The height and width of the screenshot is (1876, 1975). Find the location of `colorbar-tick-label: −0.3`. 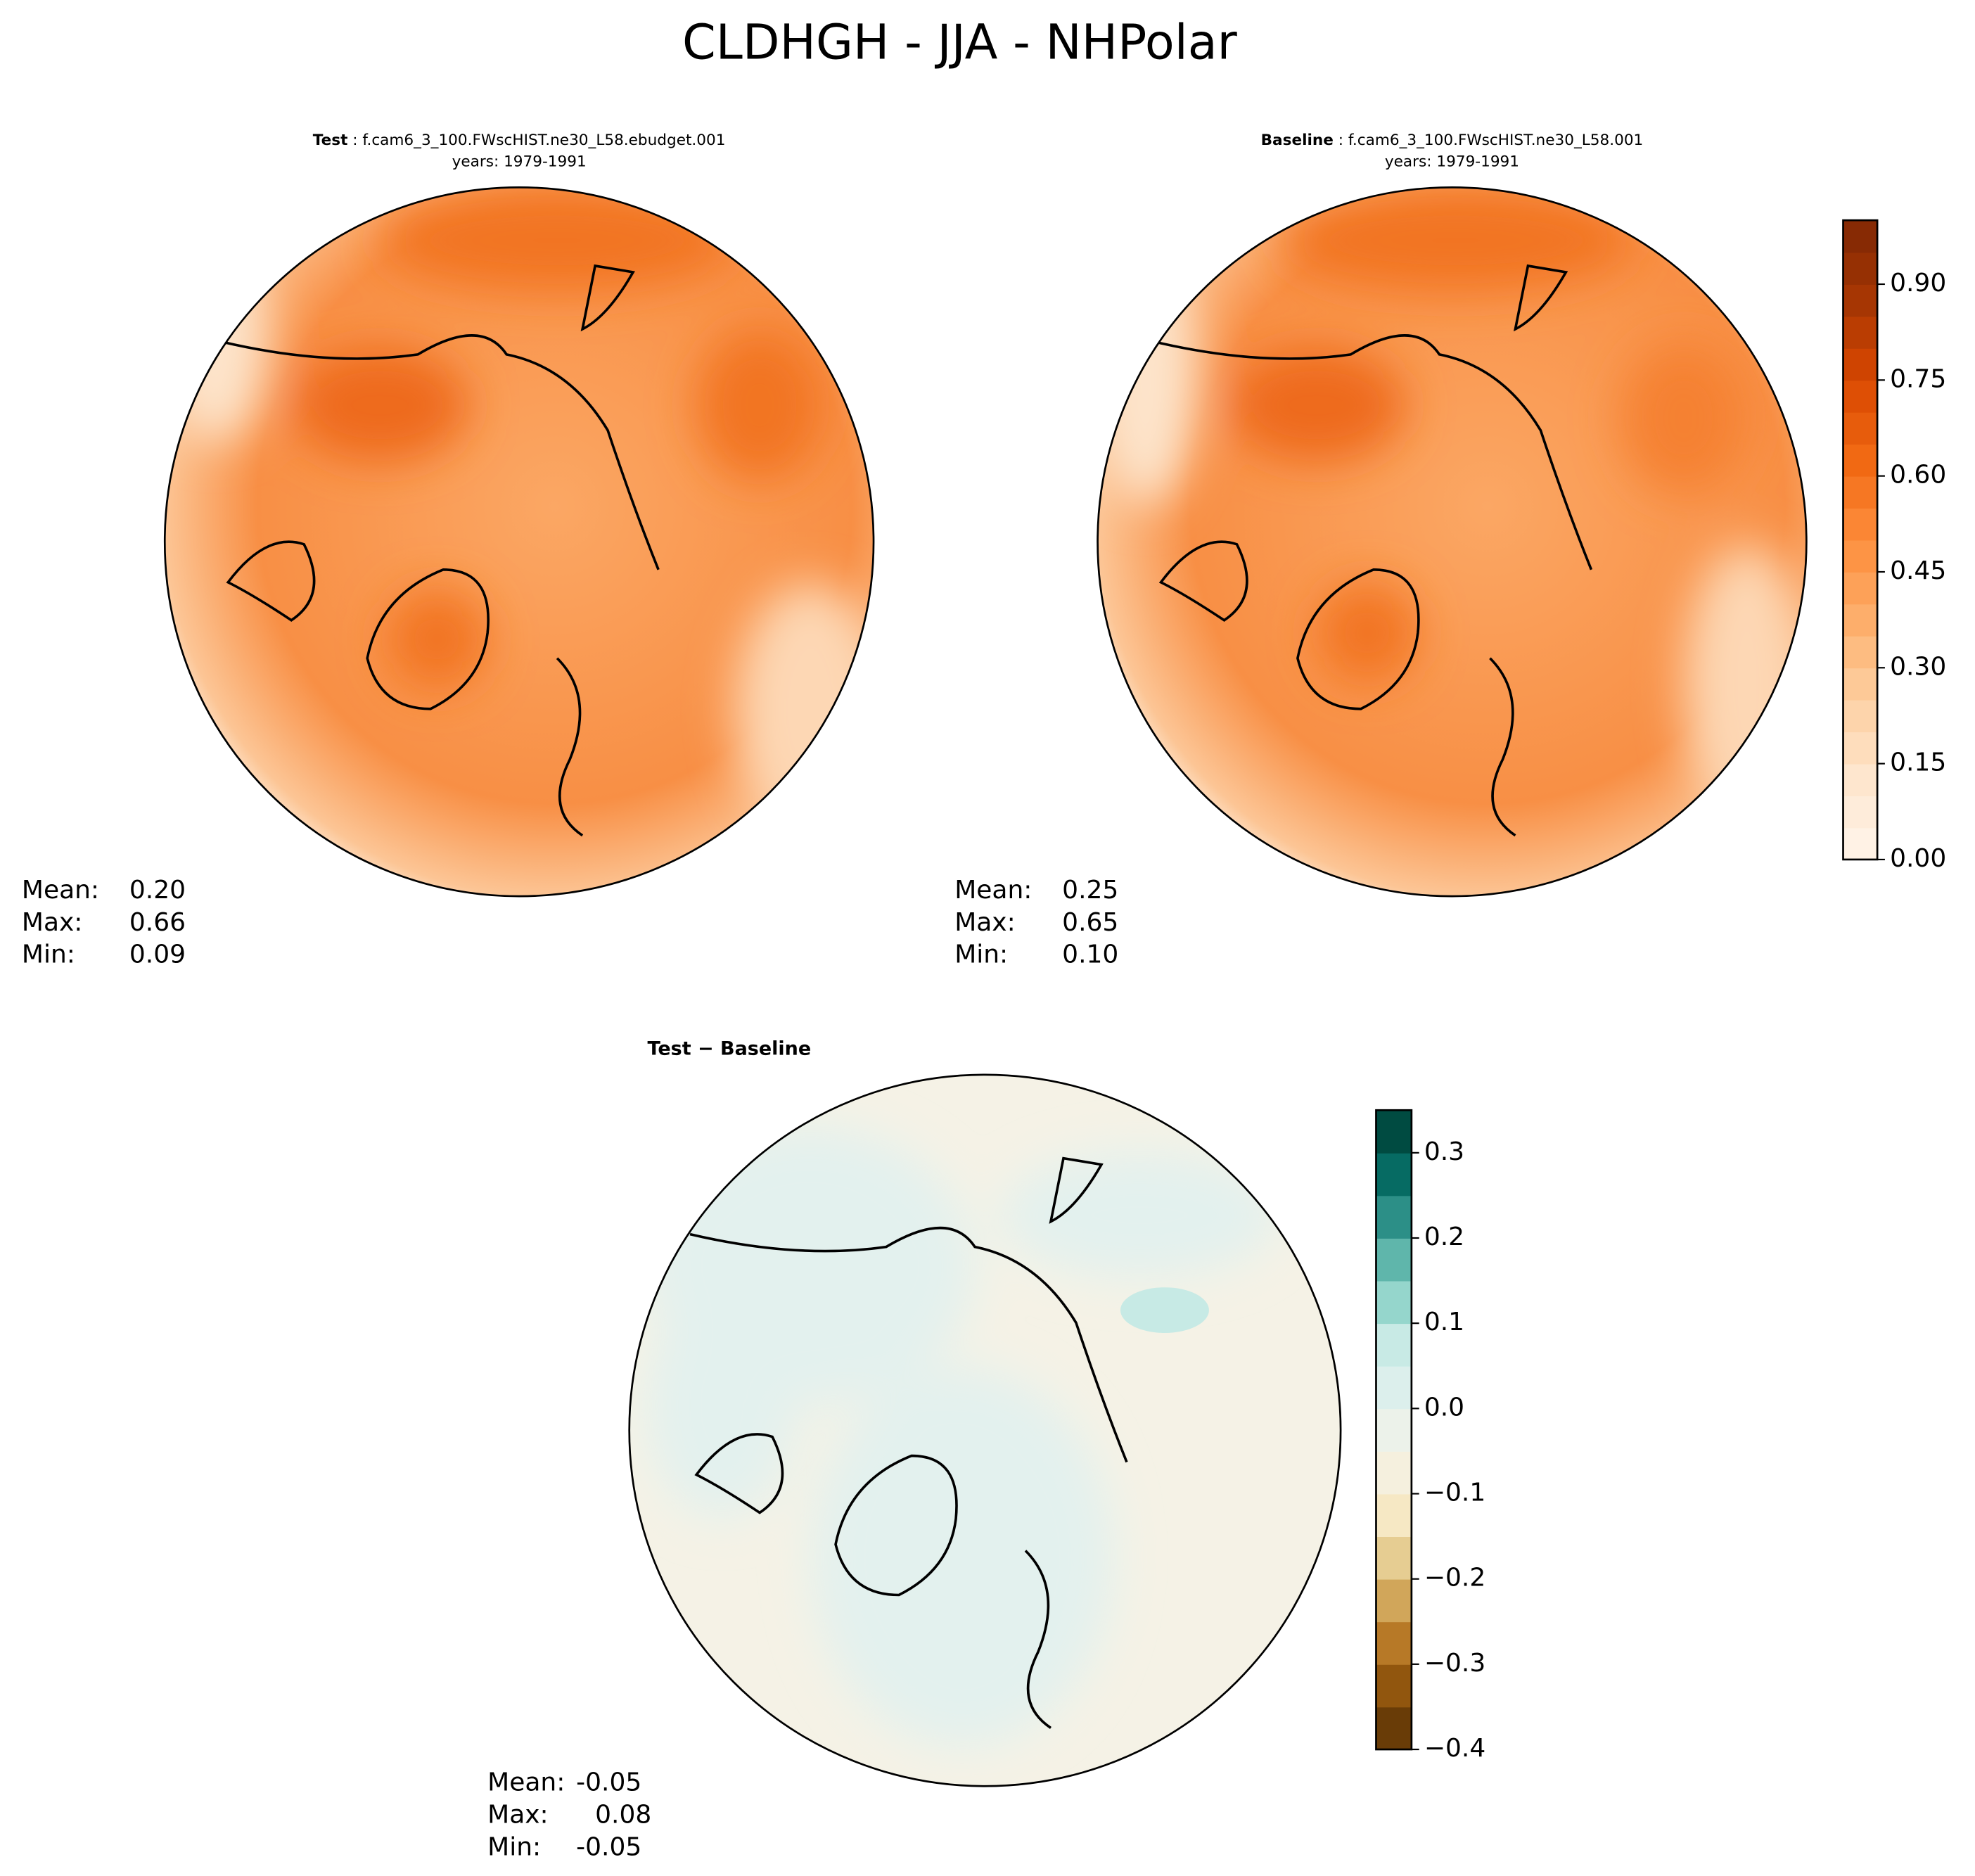

colorbar-tick-label: −0.3 is located at coordinates (1454, 1663).